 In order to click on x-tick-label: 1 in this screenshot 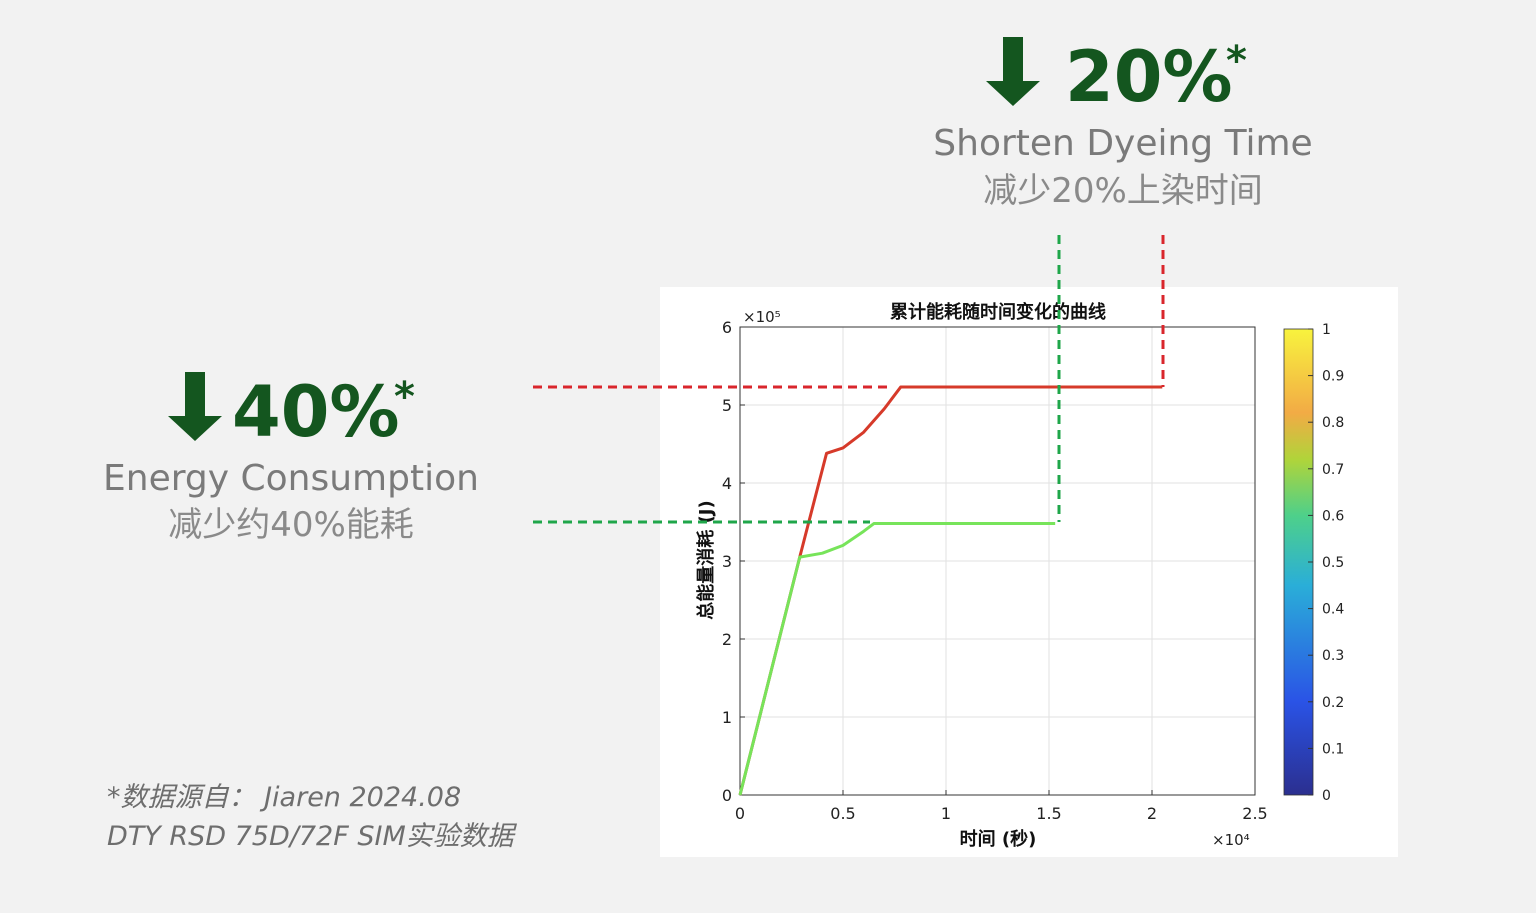, I will do `click(946, 813)`.